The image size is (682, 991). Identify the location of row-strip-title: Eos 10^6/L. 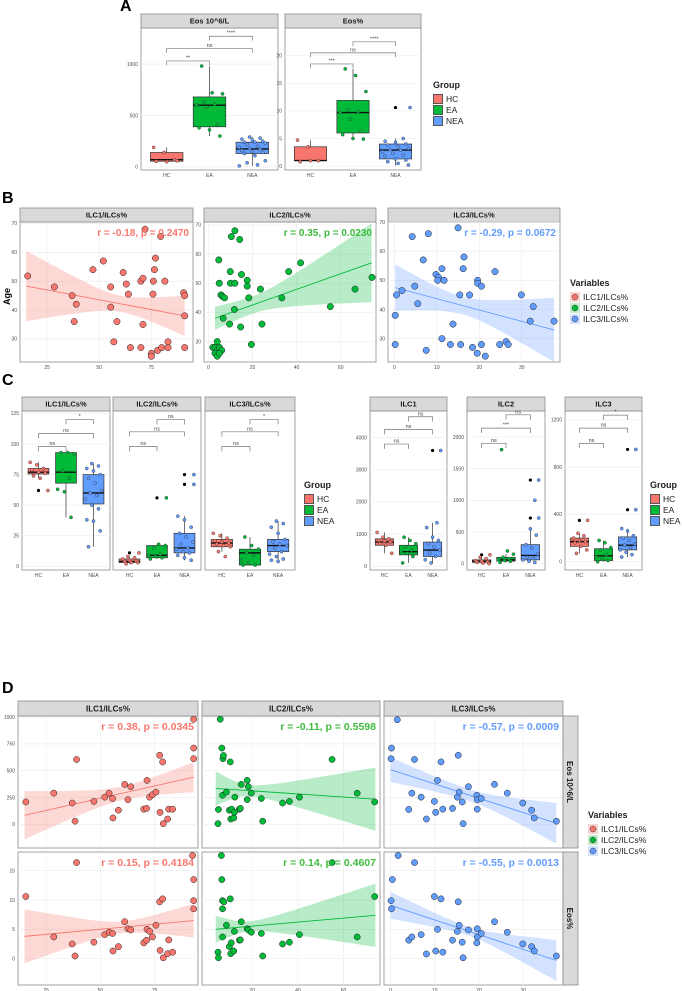
(569, 782).